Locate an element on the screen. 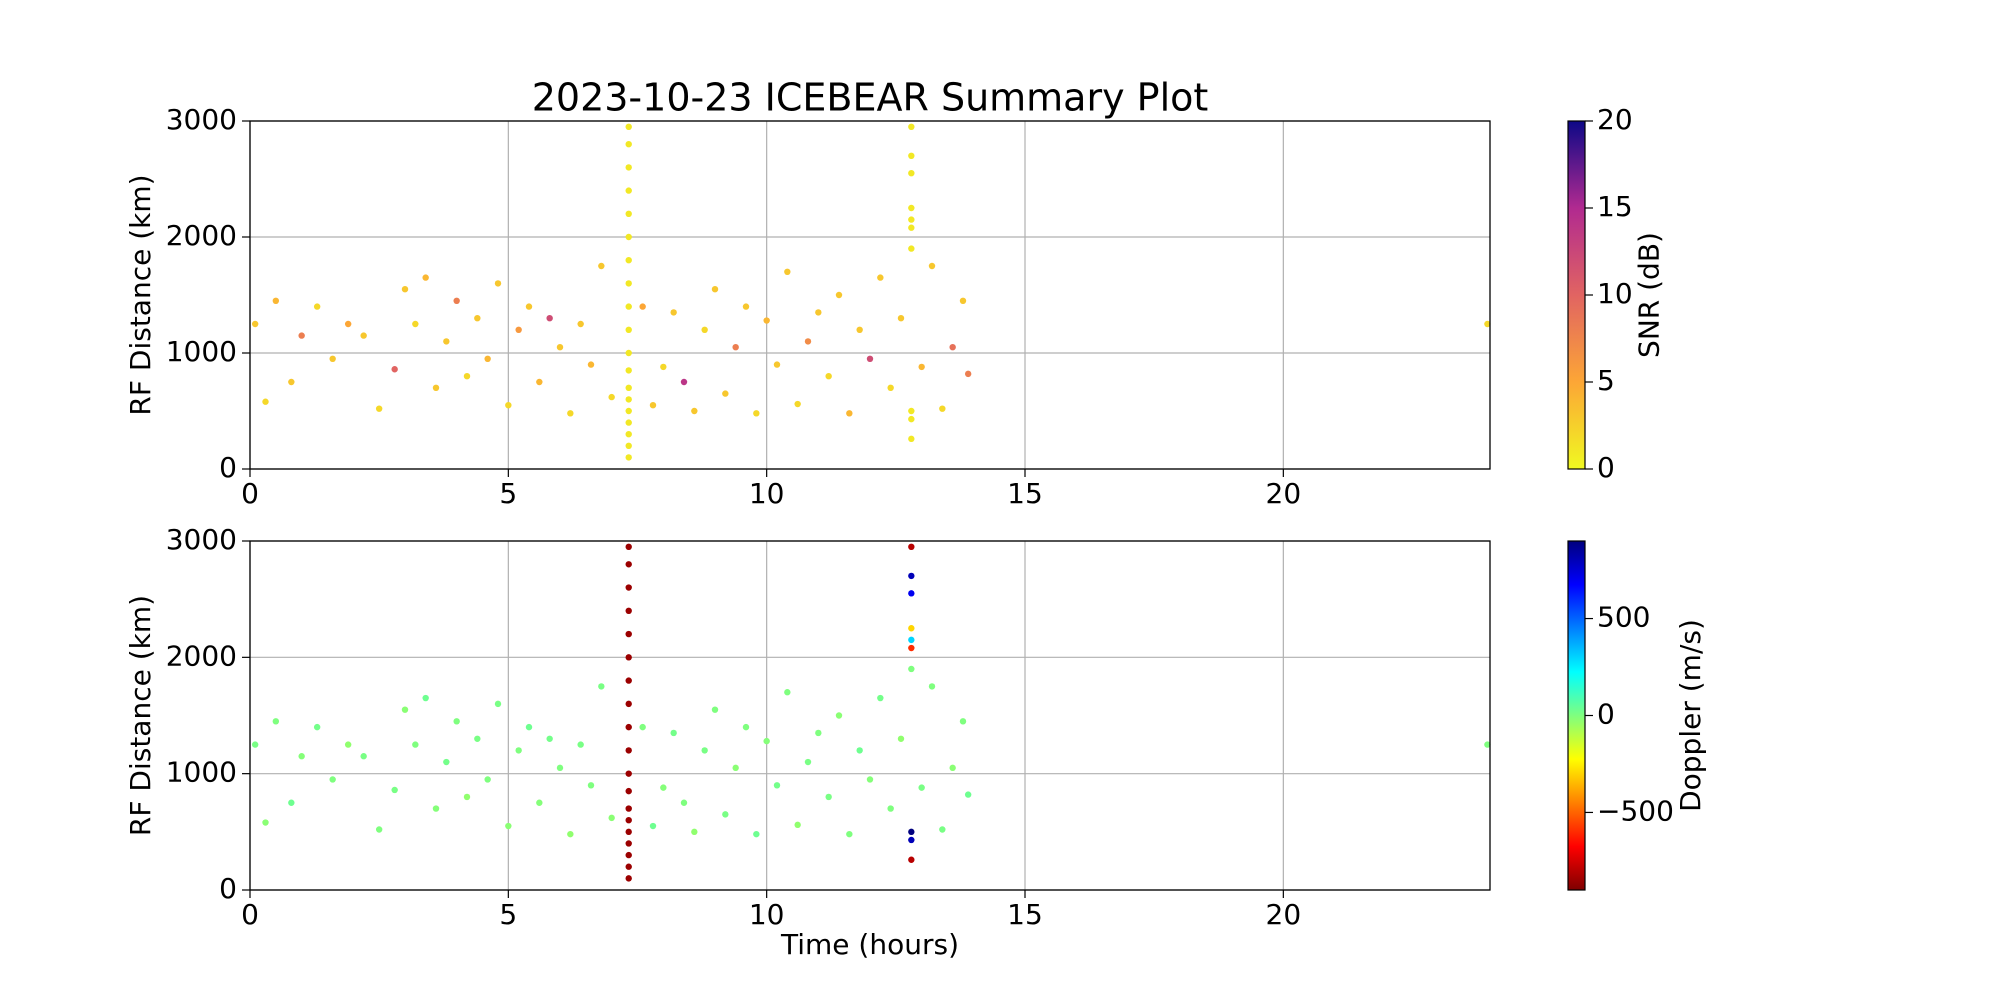  x-tick-label: 5 is located at coordinates (508, 493).